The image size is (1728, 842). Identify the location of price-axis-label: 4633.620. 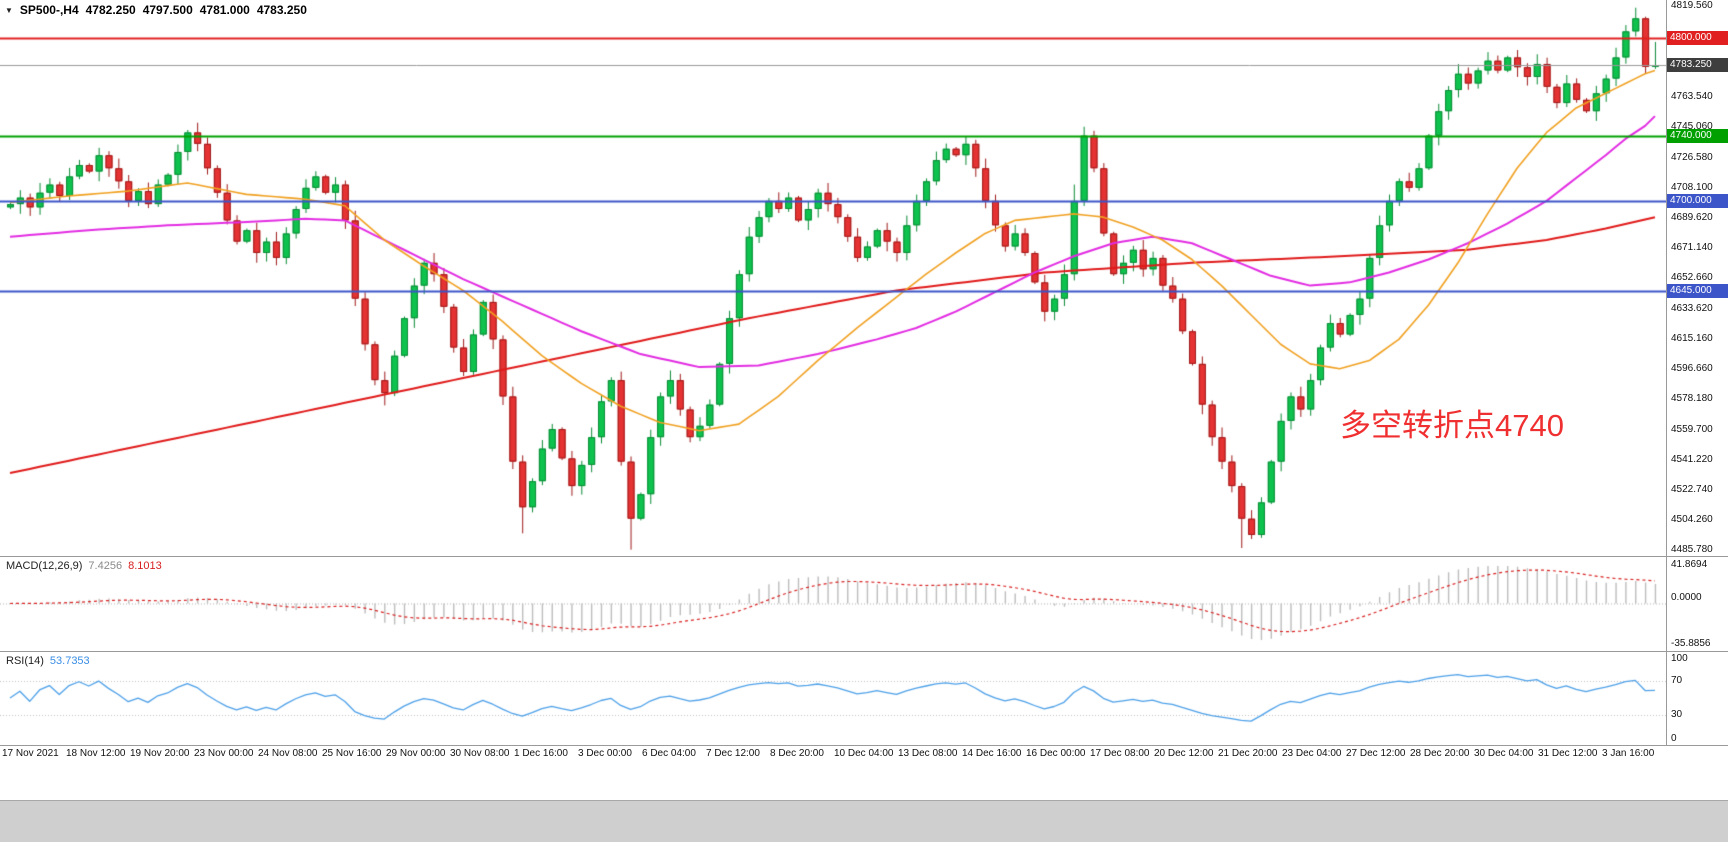
(1692, 309).